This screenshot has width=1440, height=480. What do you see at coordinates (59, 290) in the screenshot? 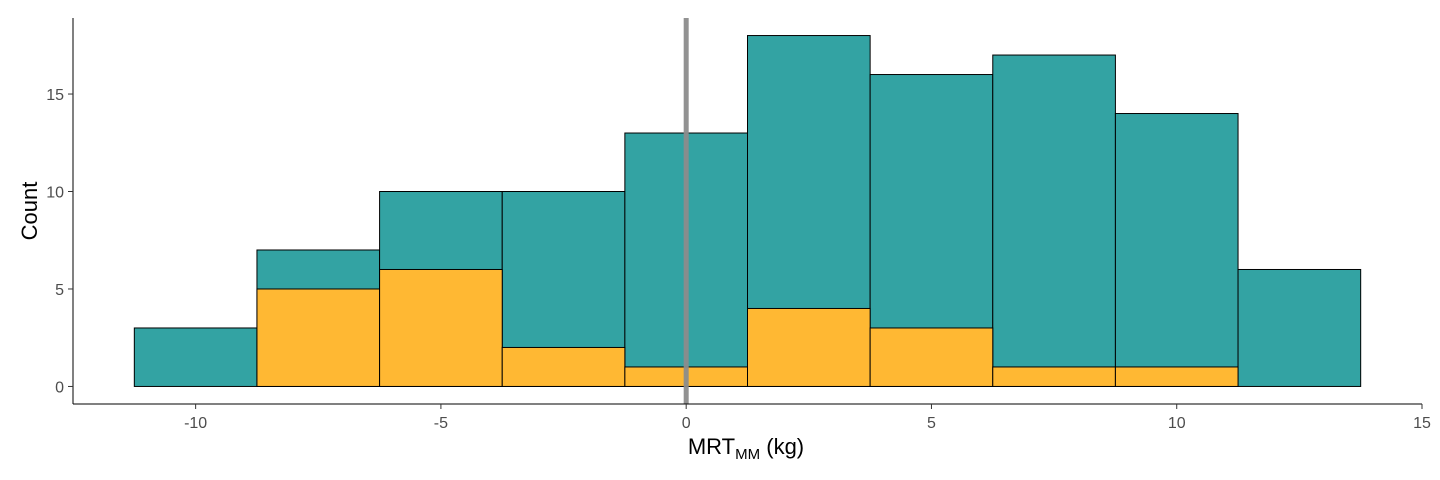
I see `y-tick-label-5: 5` at bounding box center [59, 290].